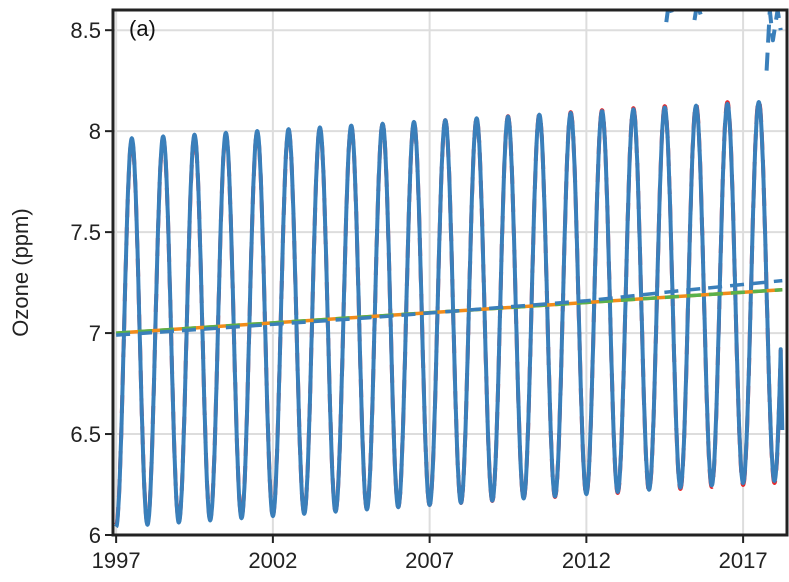 The width and height of the screenshot is (789, 582). Describe the element at coordinates (85, 30) in the screenshot. I see `y-tick-label: 8.5` at that location.